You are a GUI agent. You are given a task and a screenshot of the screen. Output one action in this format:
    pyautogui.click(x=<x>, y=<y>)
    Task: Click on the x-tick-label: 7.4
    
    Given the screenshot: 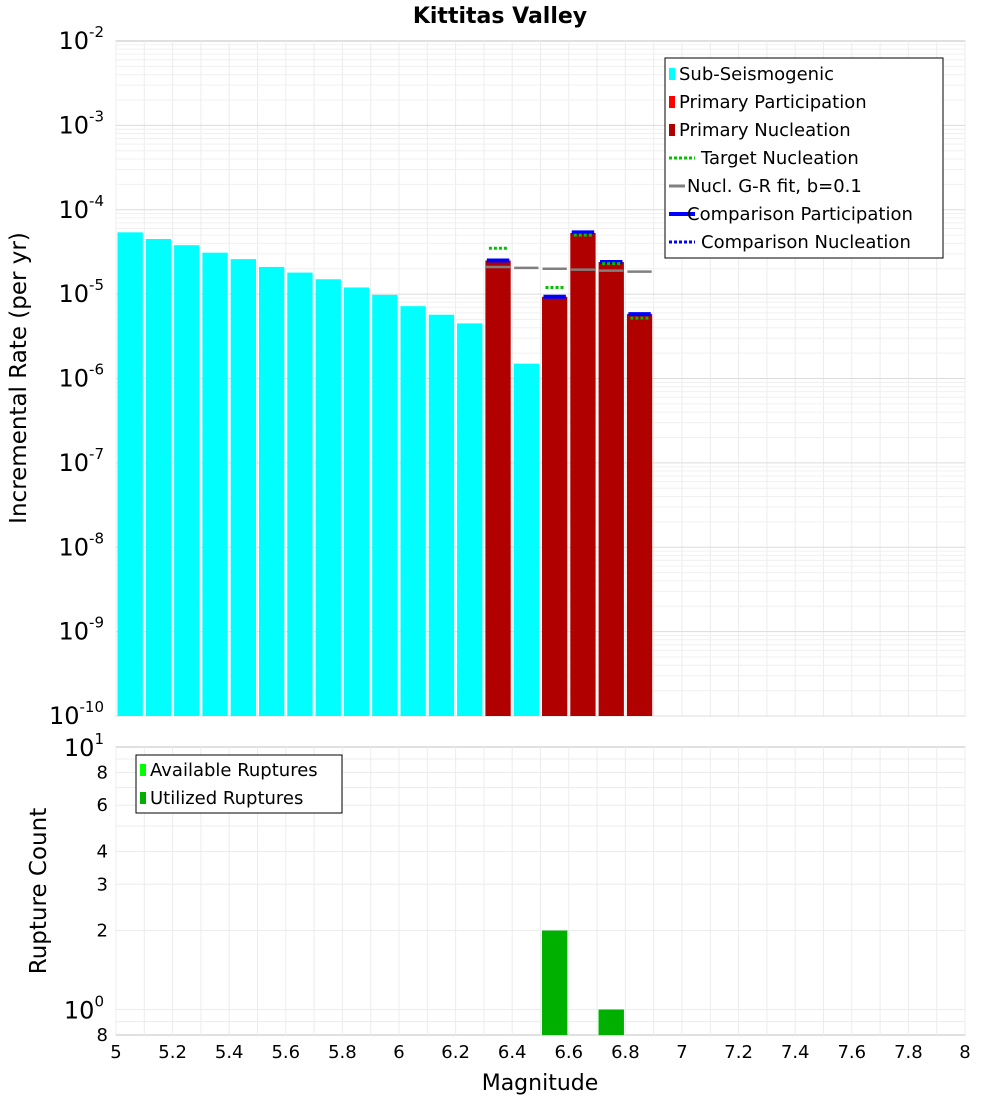 What is the action you would take?
    pyautogui.click(x=795, y=1052)
    